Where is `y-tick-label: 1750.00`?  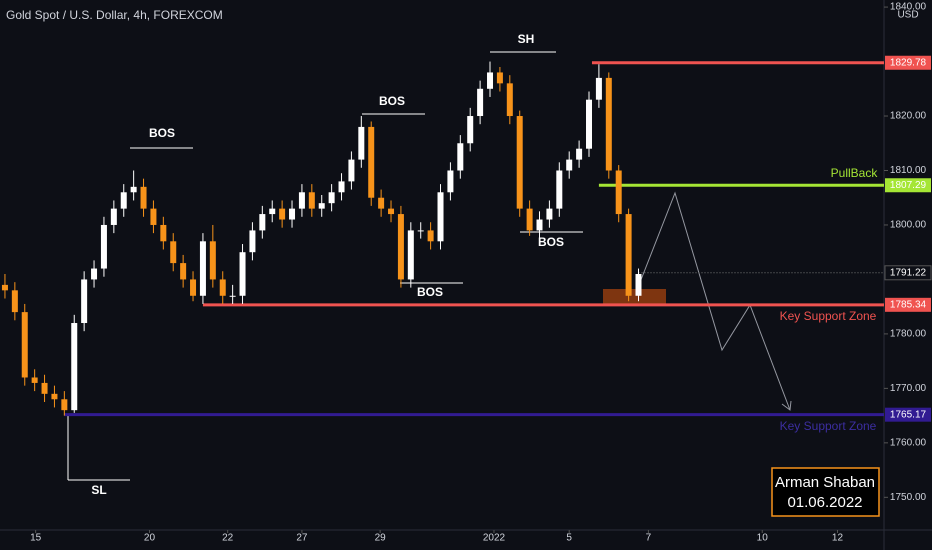 y-tick-label: 1750.00 is located at coordinates (908, 497).